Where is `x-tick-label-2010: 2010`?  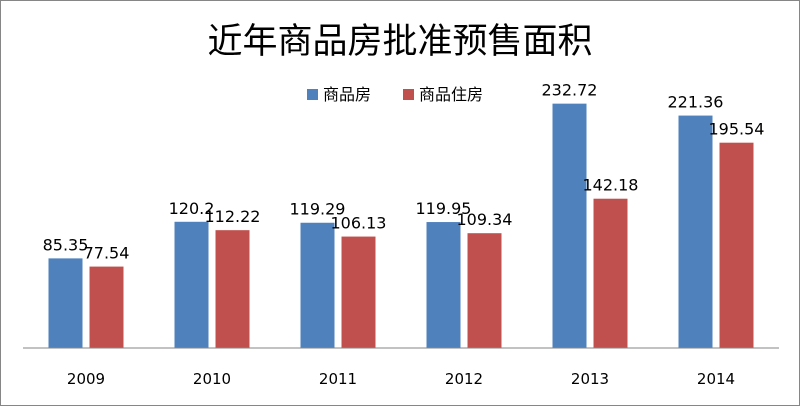 x-tick-label-2010: 2010 is located at coordinates (212, 379).